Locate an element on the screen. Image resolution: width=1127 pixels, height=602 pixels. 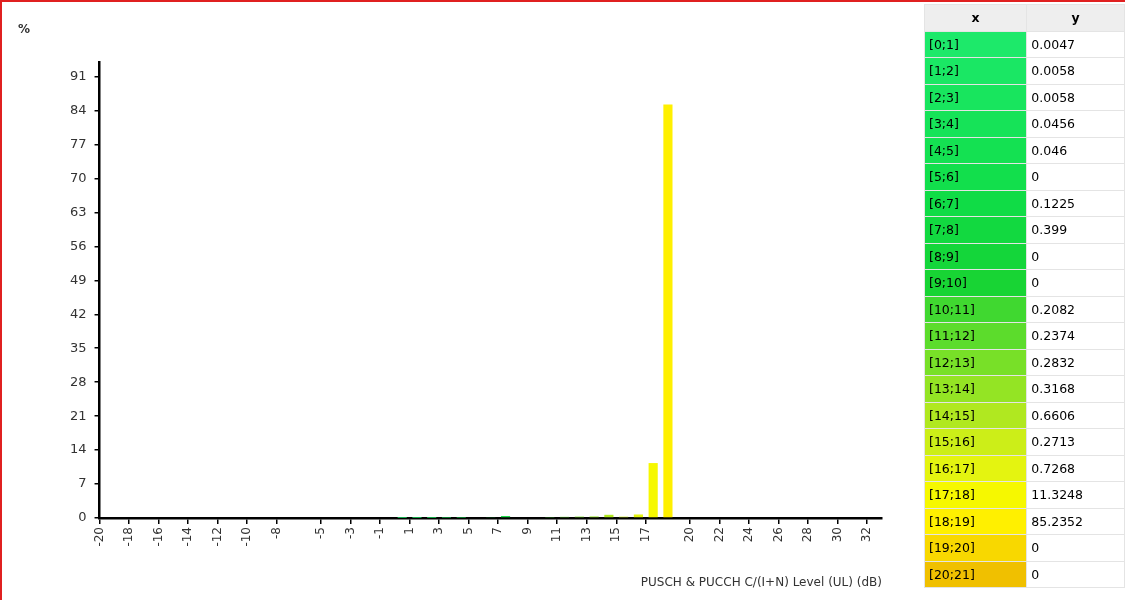
x-tick-label: 30 is located at coordinates (836, 535).